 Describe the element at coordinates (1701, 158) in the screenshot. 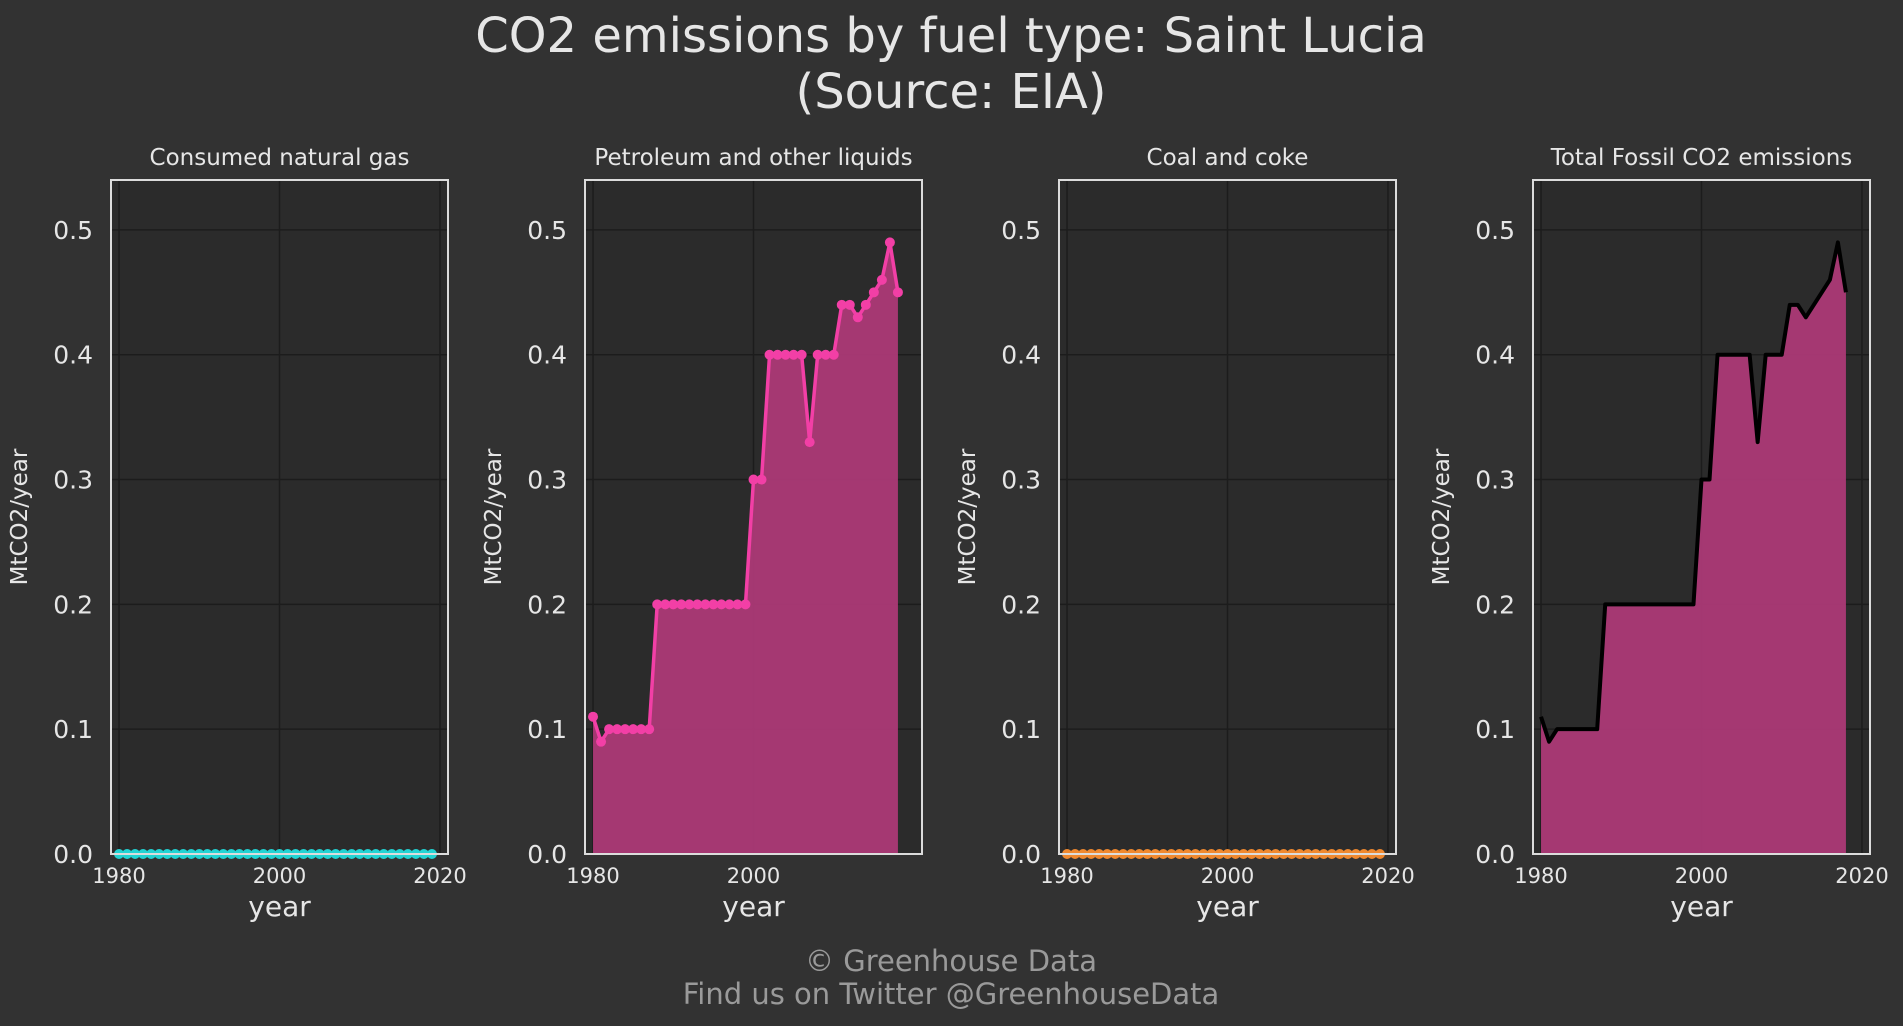

I see `panel-title: Total Fossil CO2 emissions` at that location.